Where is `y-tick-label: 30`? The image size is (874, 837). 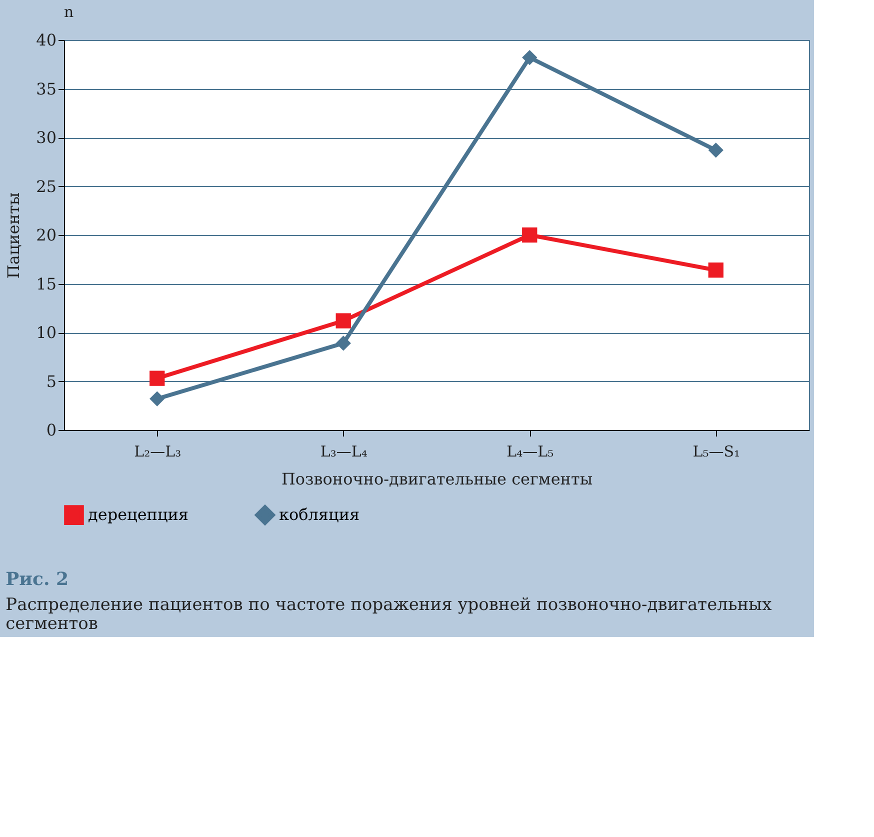 y-tick-label: 30 is located at coordinates (46, 137).